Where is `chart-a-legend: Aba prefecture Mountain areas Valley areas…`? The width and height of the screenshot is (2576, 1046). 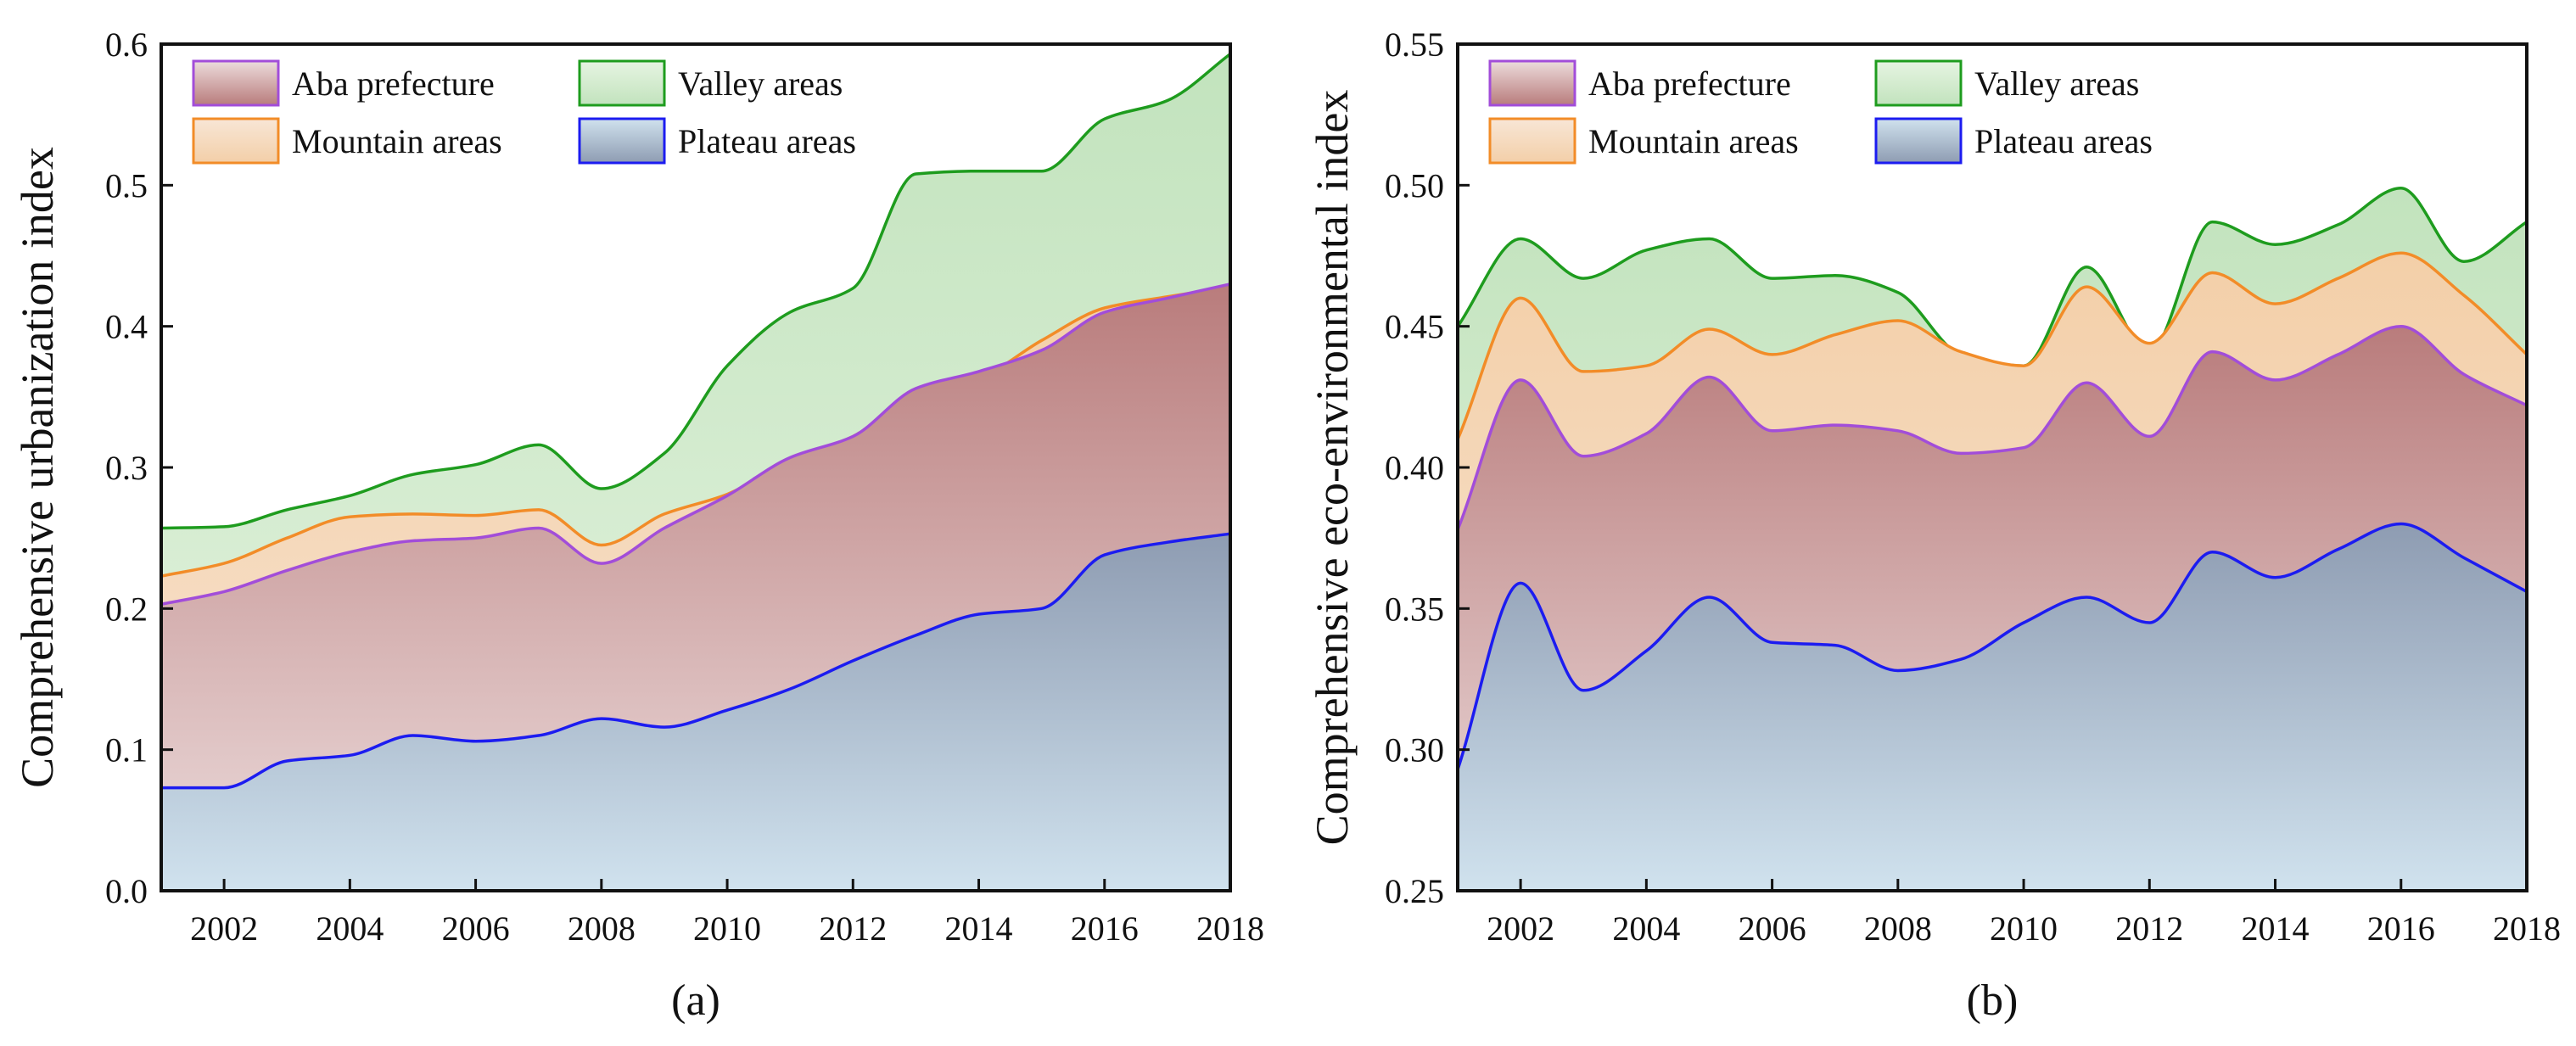
chart-a-legend: Aba prefecture Mountain areas Valley areas… is located at coordinates (524, 112).